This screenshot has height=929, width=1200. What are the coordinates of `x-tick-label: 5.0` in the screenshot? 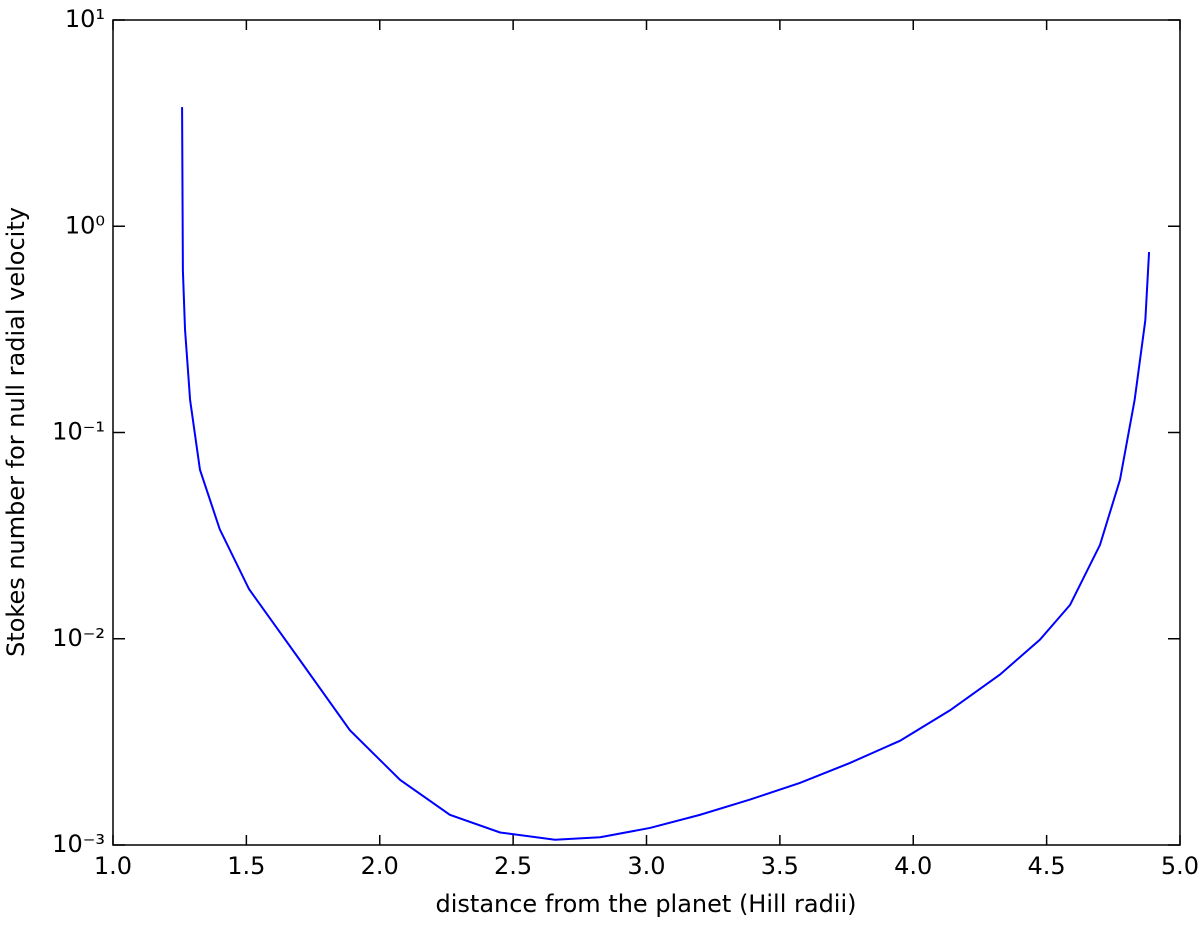 It's located at (1180, 866).